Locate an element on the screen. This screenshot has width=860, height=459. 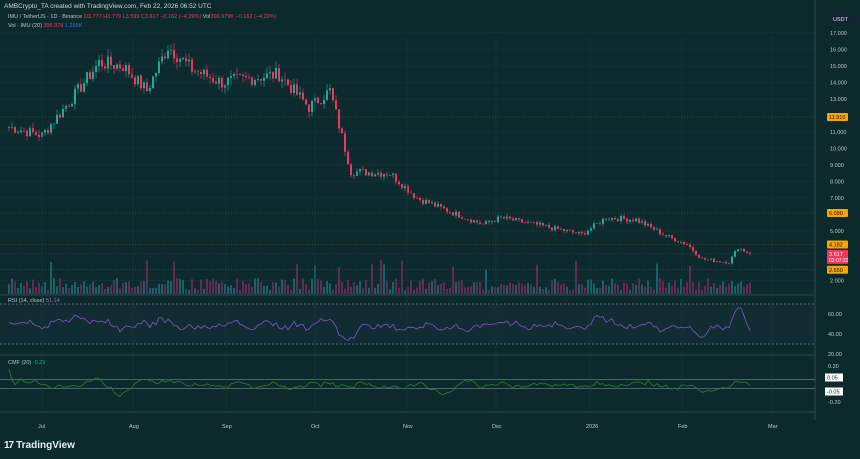
price-tick: 13.000 is located at coordinates (838, 100).